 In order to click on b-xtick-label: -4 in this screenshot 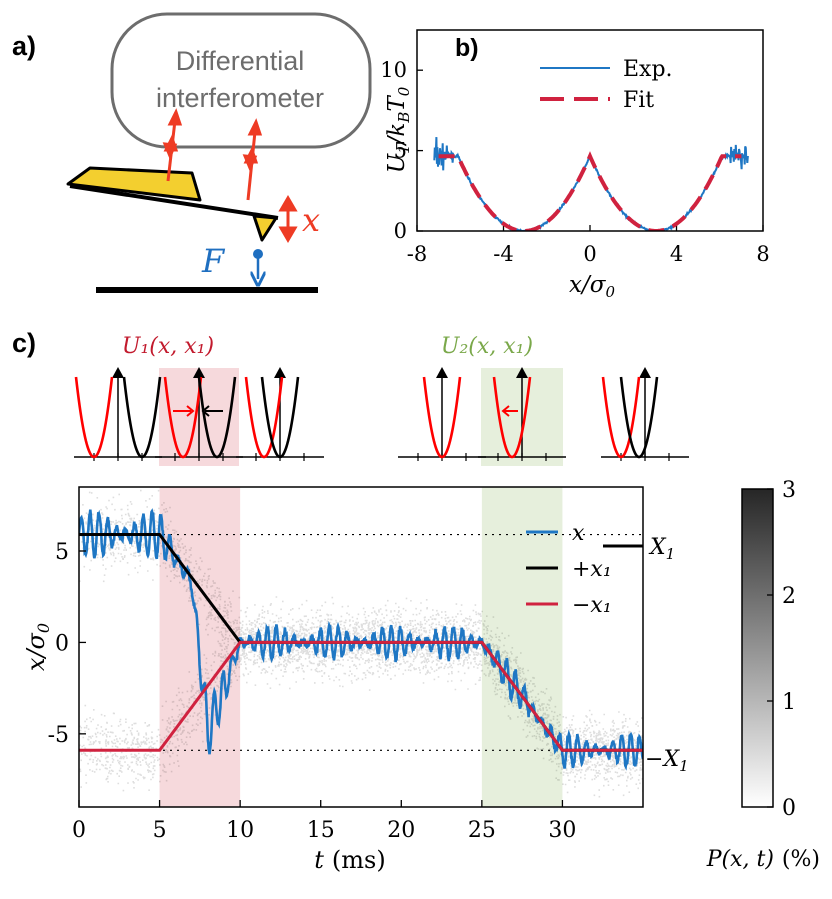, I will do `click(503, 254)`.